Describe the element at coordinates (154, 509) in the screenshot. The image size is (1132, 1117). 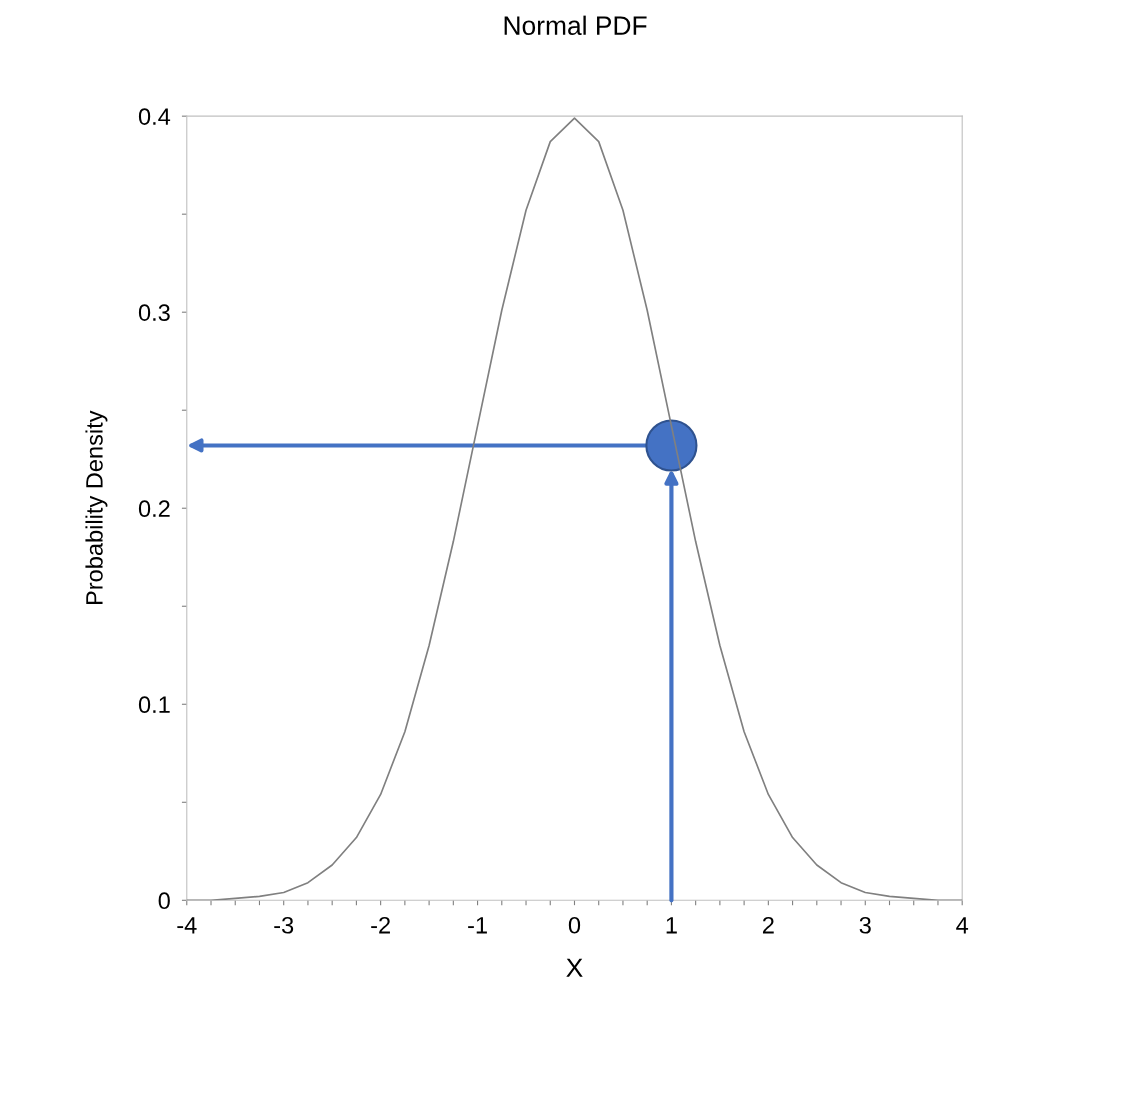
I see `y-tick-label: 0.2` at that location.